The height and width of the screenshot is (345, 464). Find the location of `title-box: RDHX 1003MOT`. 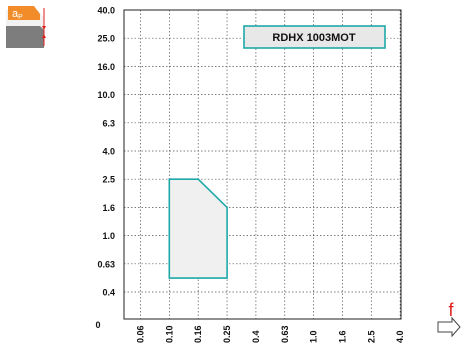

title-box: RDHX 1003MOT is located at coordinates (314, 37).